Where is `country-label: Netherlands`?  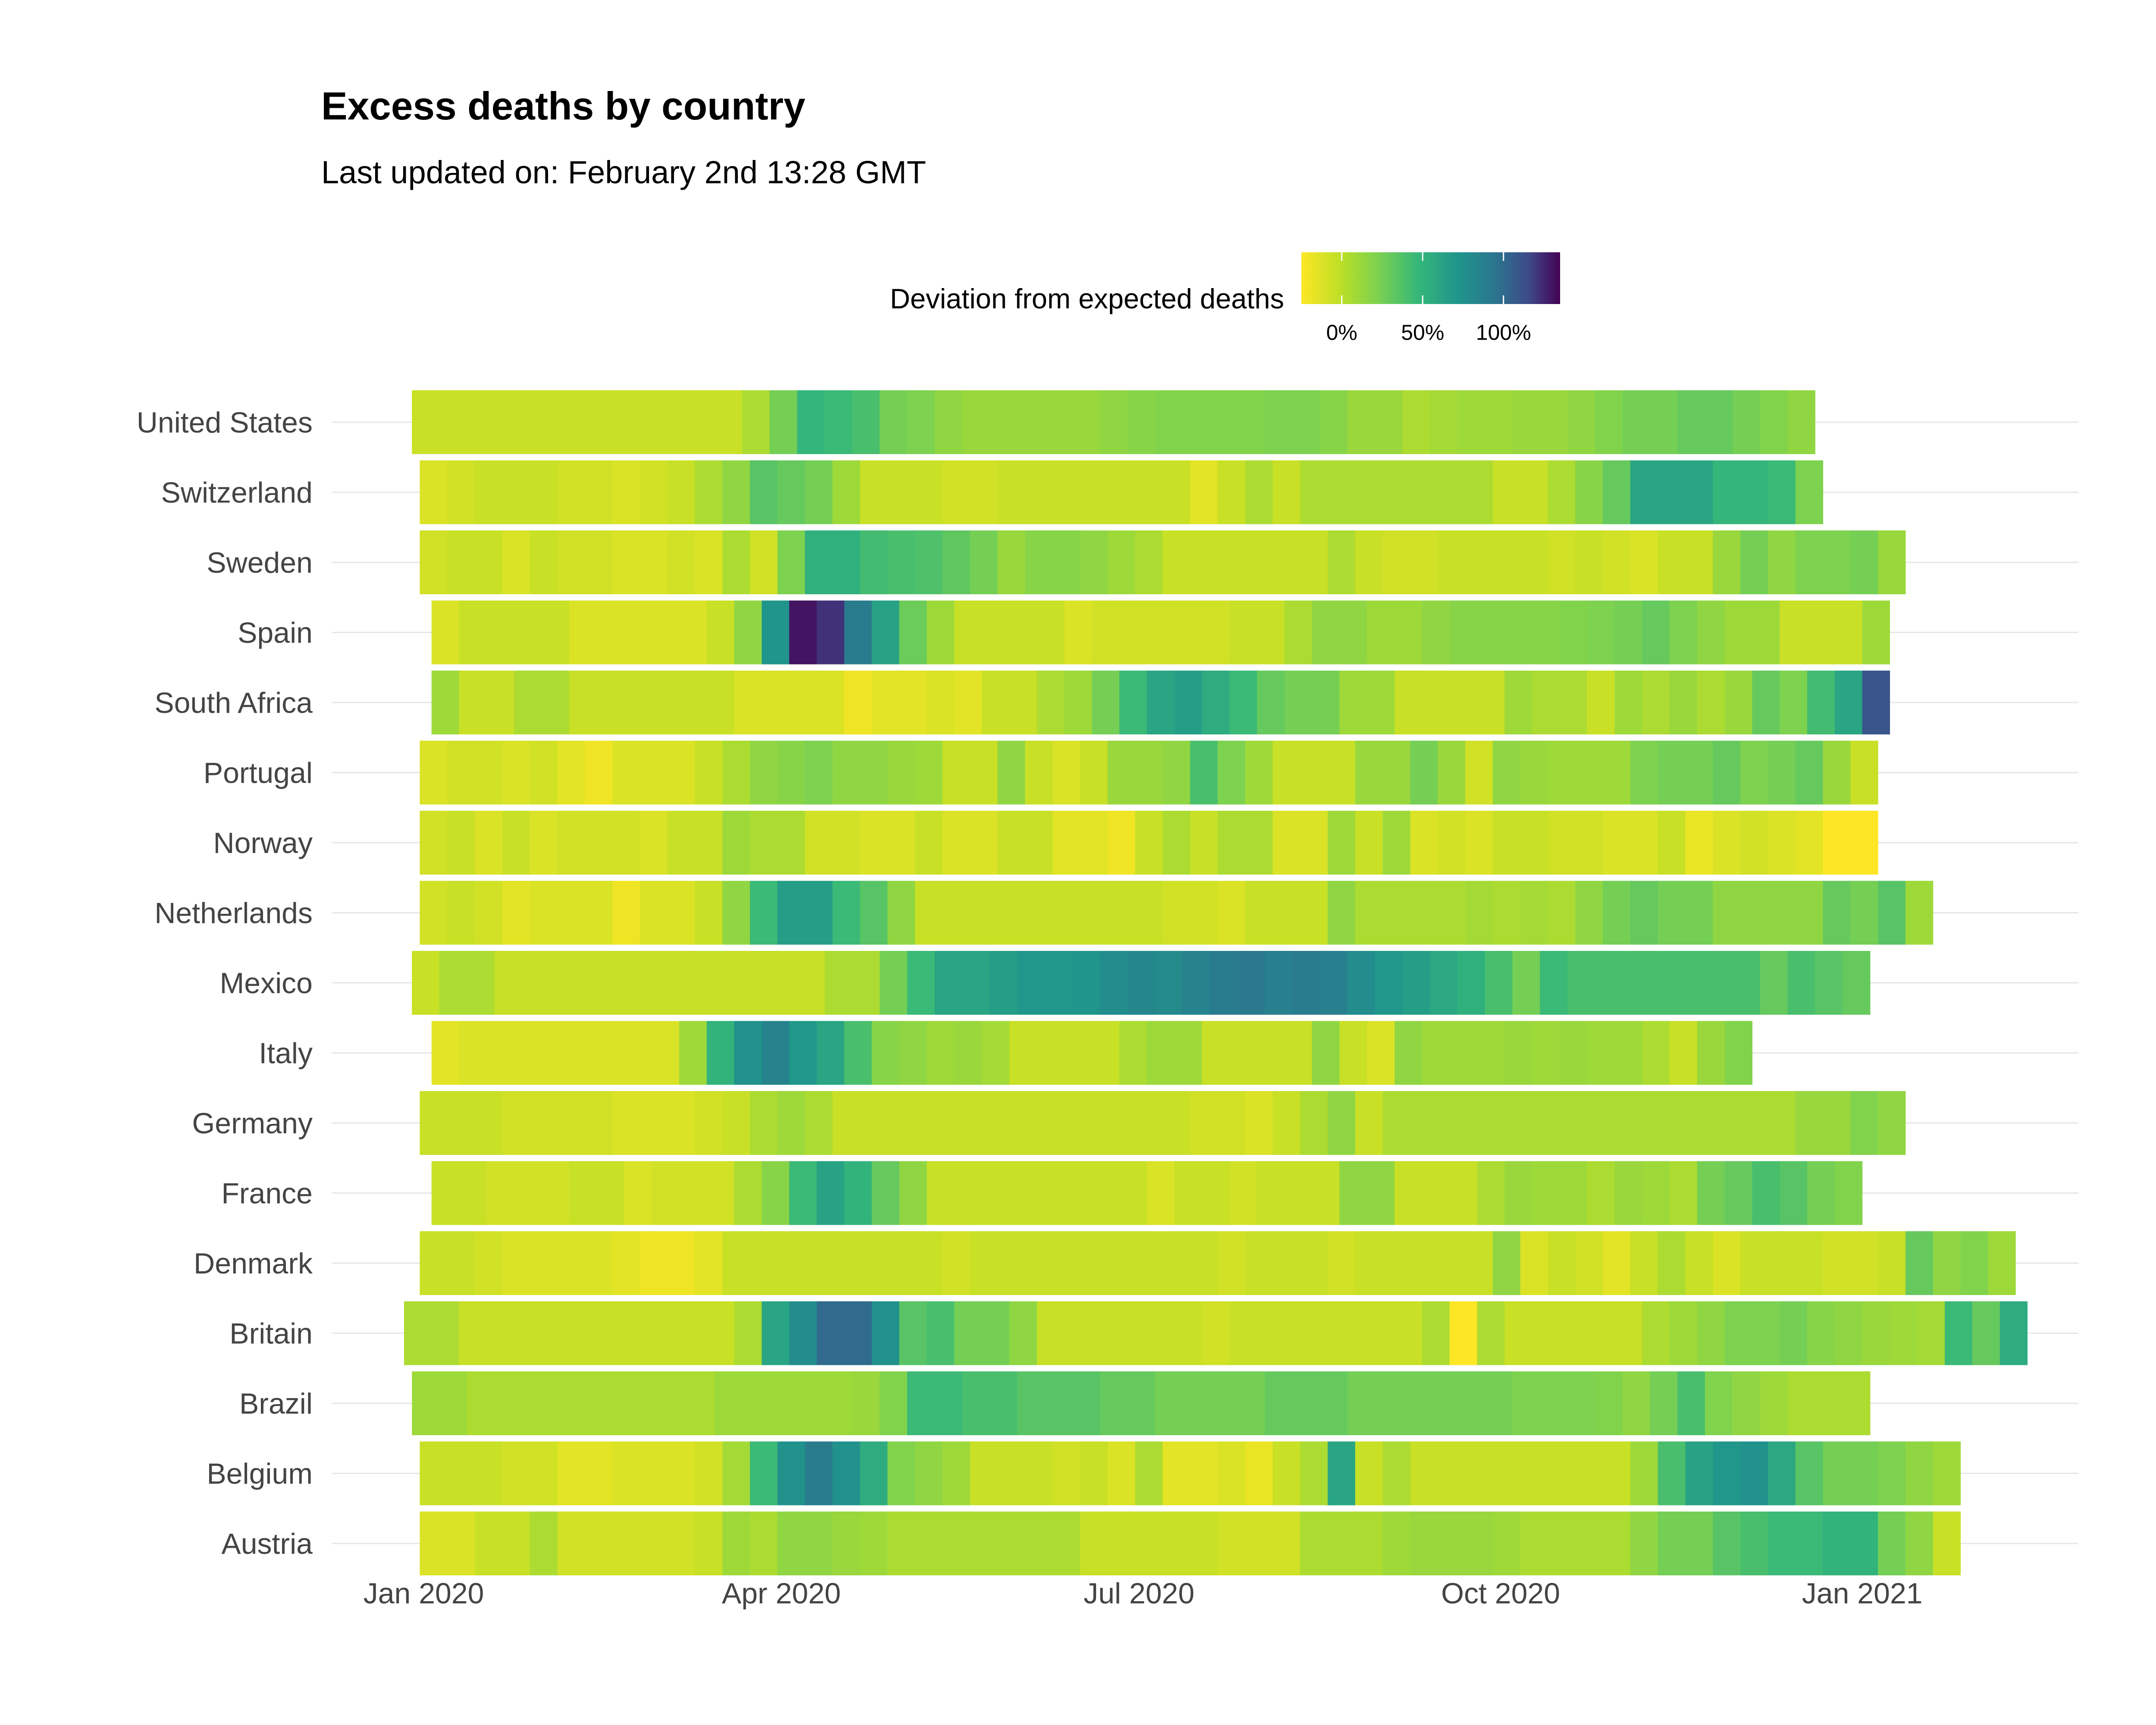
country-label: Netherlands is located at coordinates (234, 914).